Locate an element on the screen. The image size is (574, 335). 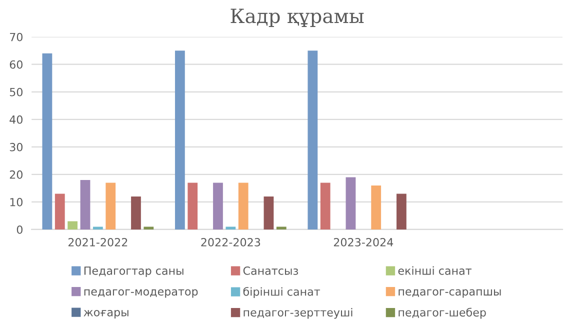
legend-label: бірінші санат is located at coordinates (281, 292).